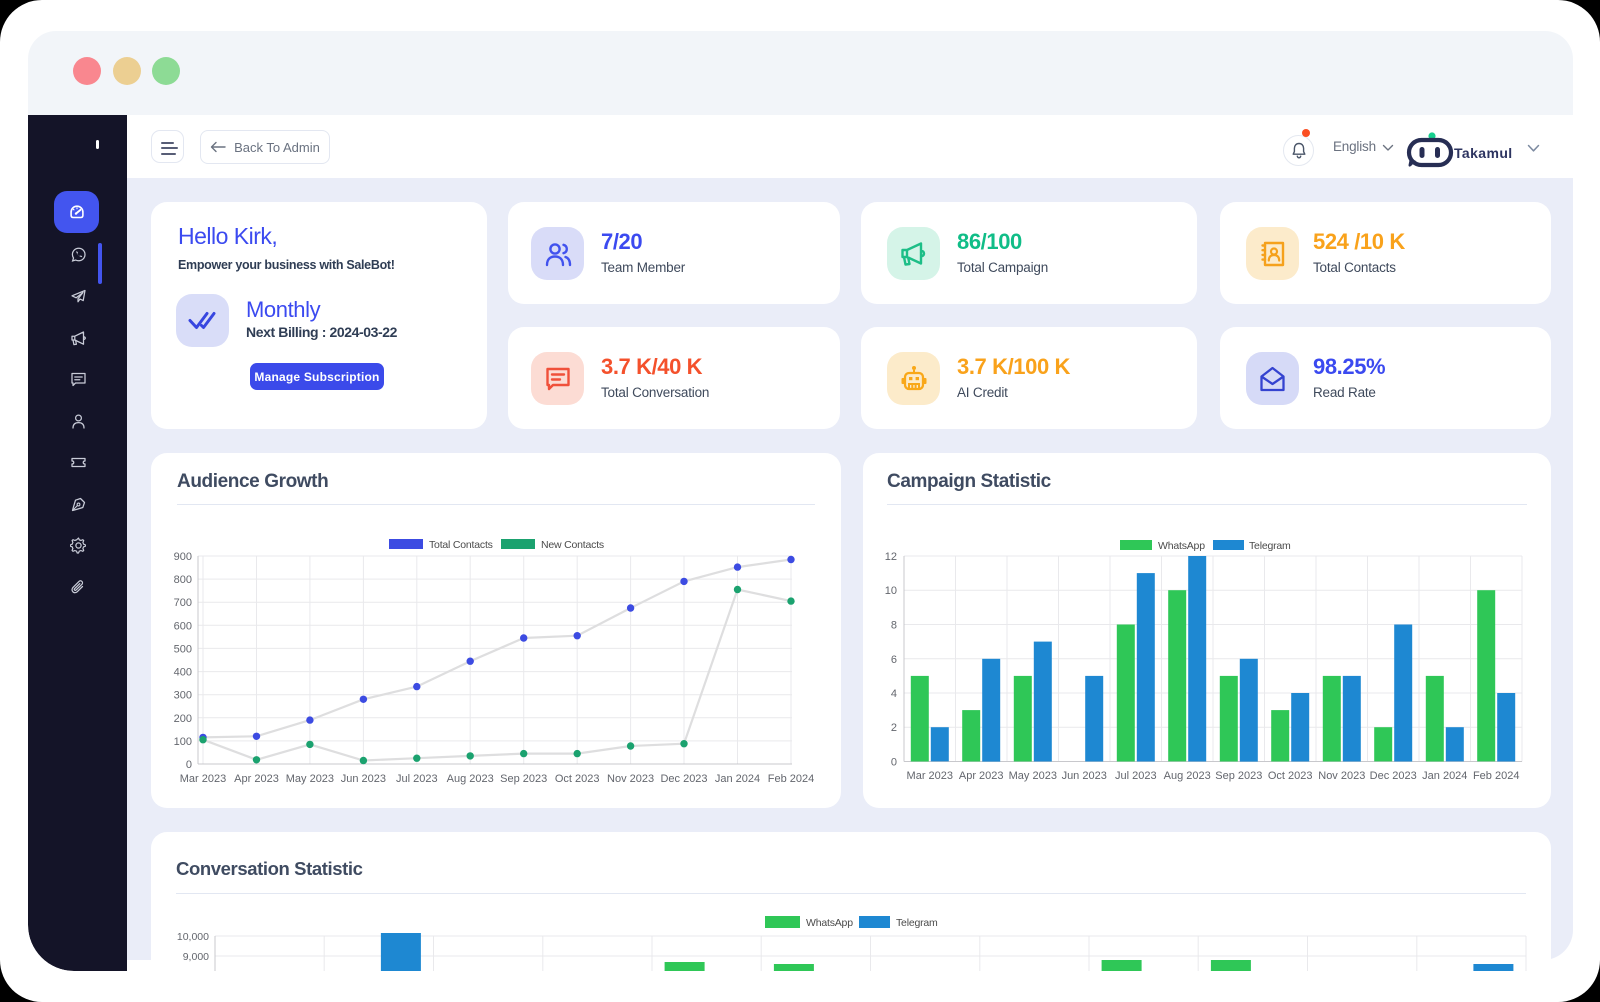  What do you see at coordinates (183, 626) in the screenshot?
I see `svg-text: 600` at bounding box center [183, 626].